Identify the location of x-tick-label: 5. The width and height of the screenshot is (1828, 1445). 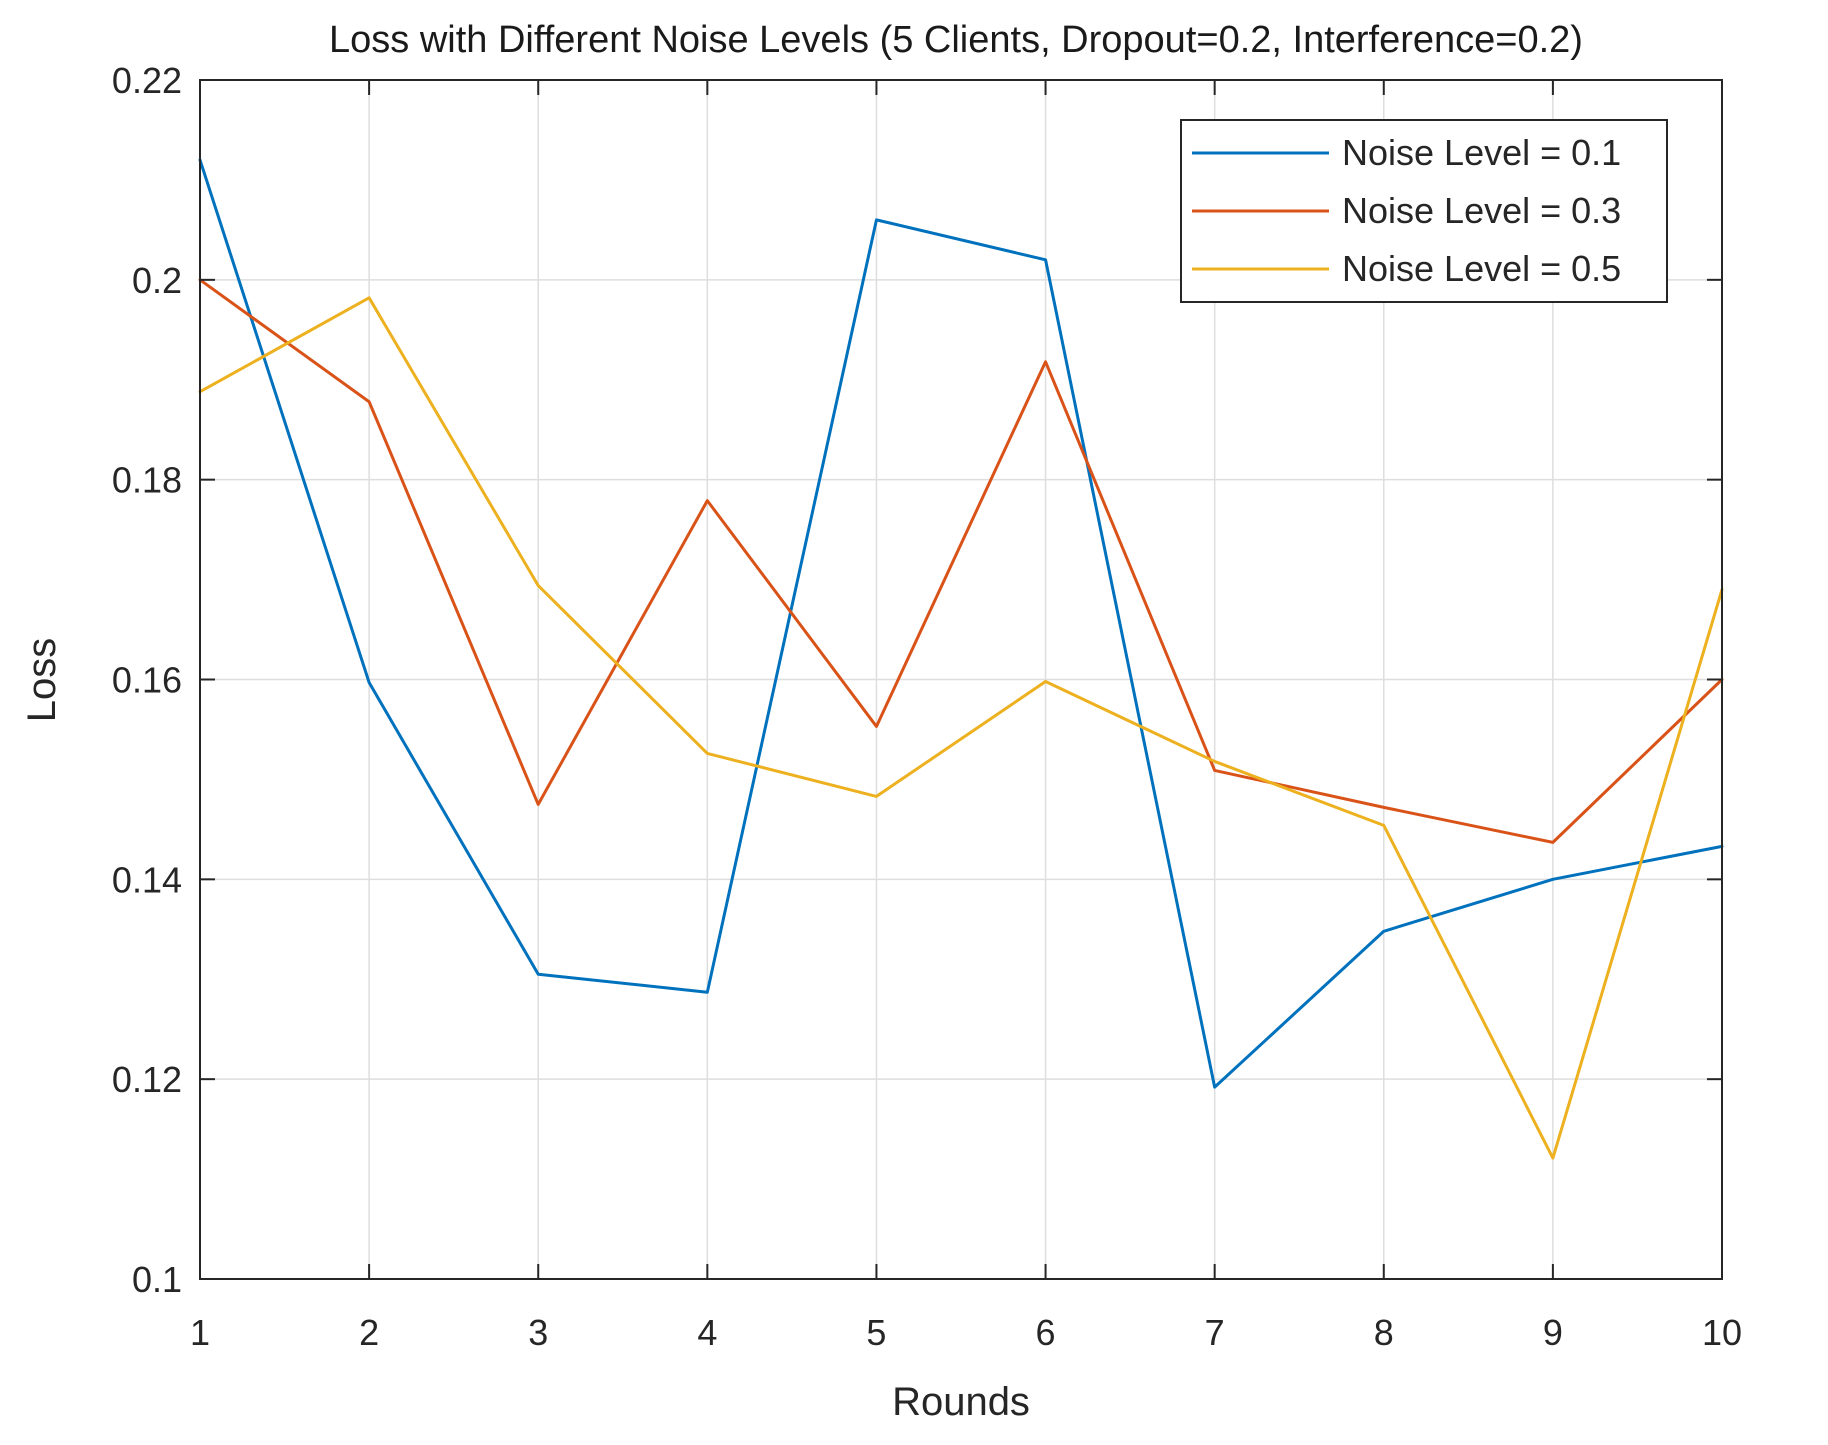
(876, 1332).